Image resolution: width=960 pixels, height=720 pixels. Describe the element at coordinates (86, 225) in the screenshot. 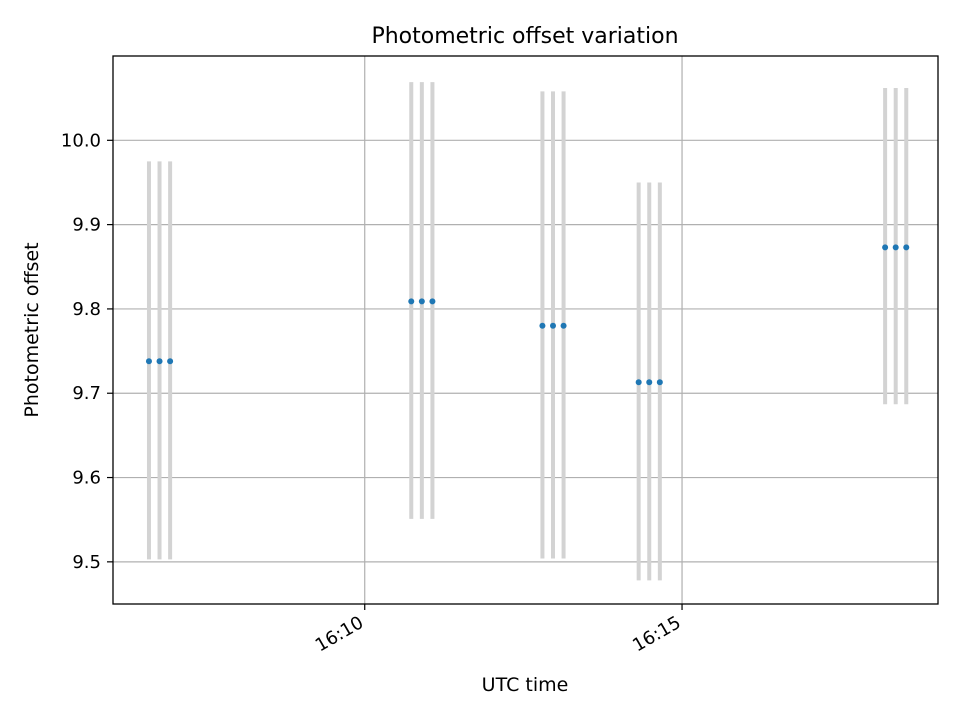

I see `y-tick-label: 9.9` at that location.